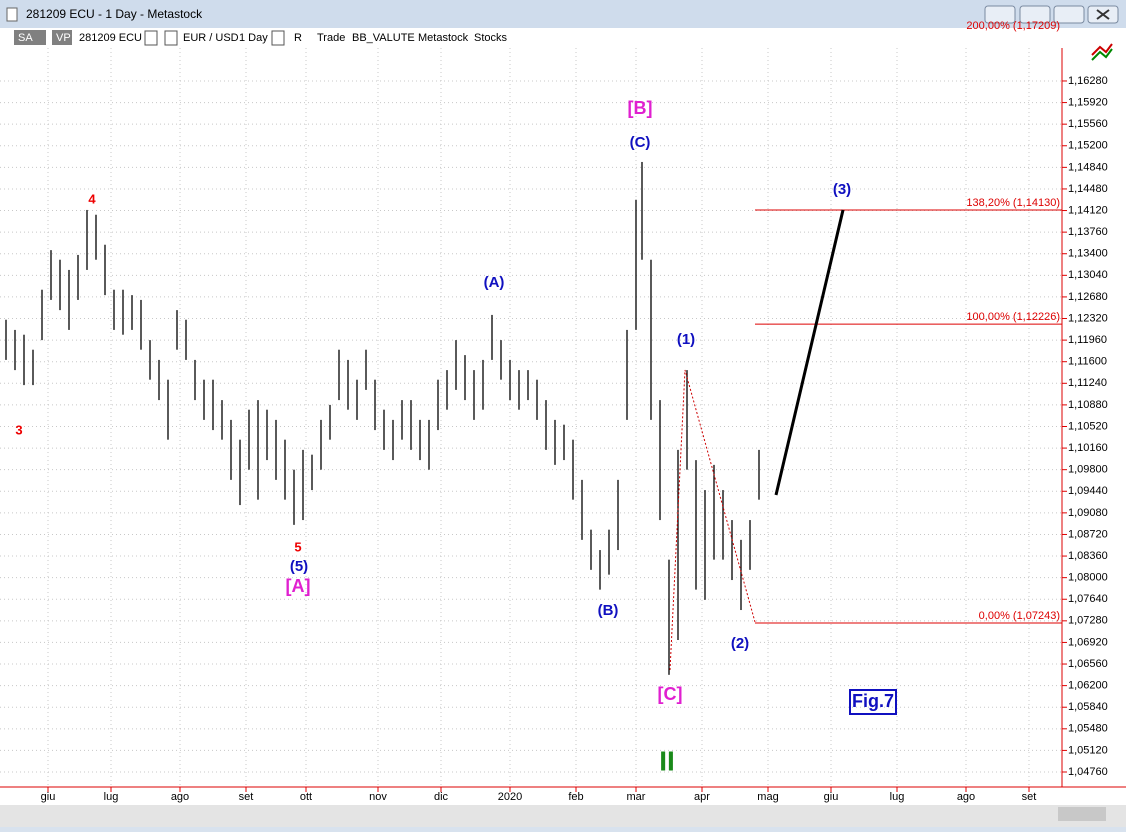  What do you see at coordinates (151, 38) in the screenshot?
I see `symbol-dropdown` at bounding box center [151, 38].